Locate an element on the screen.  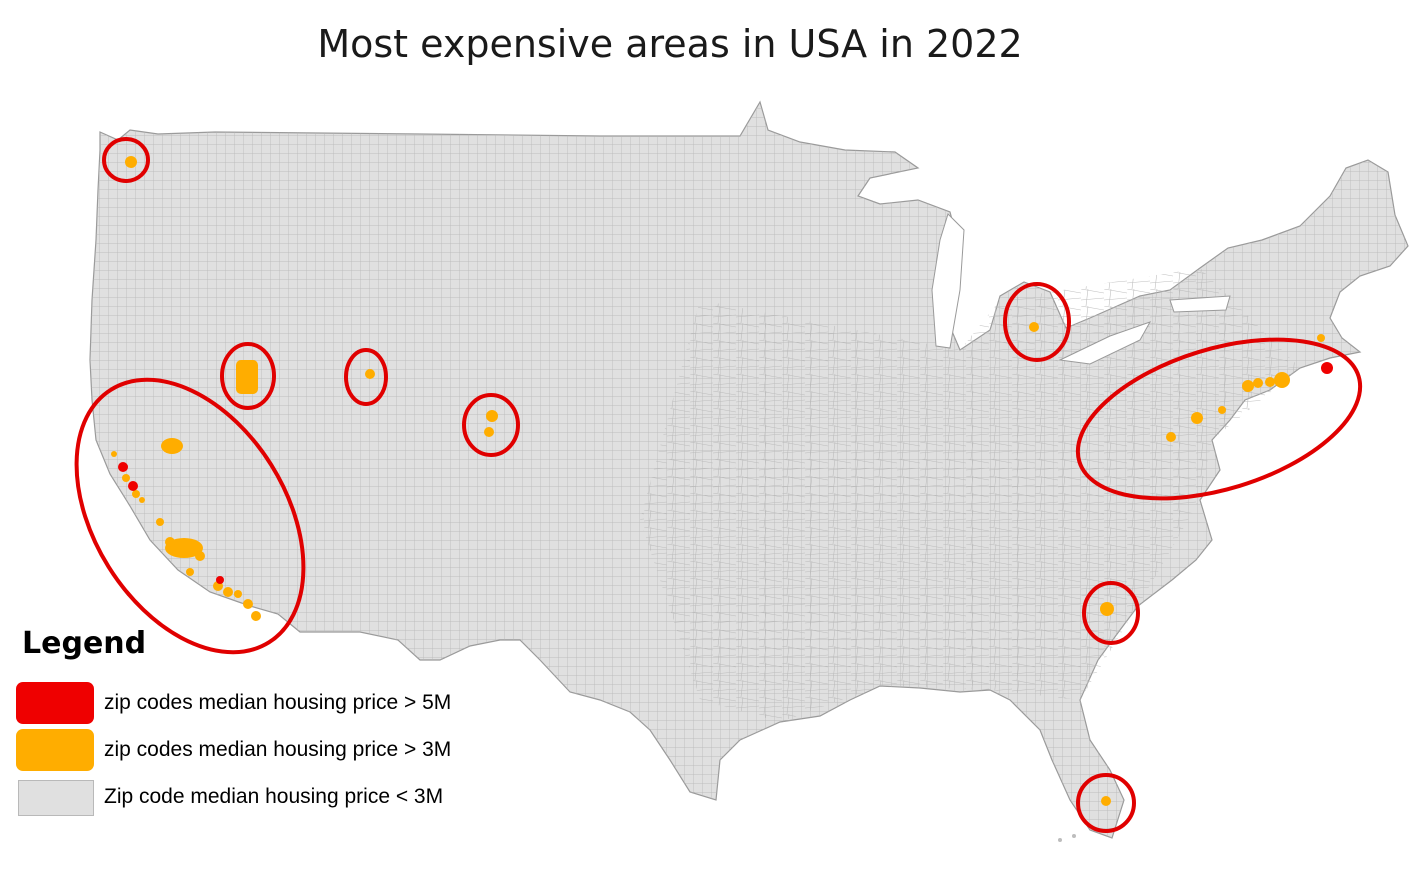
over-3m-zip-cluster-virginia is located at coordinates (1171, 437).